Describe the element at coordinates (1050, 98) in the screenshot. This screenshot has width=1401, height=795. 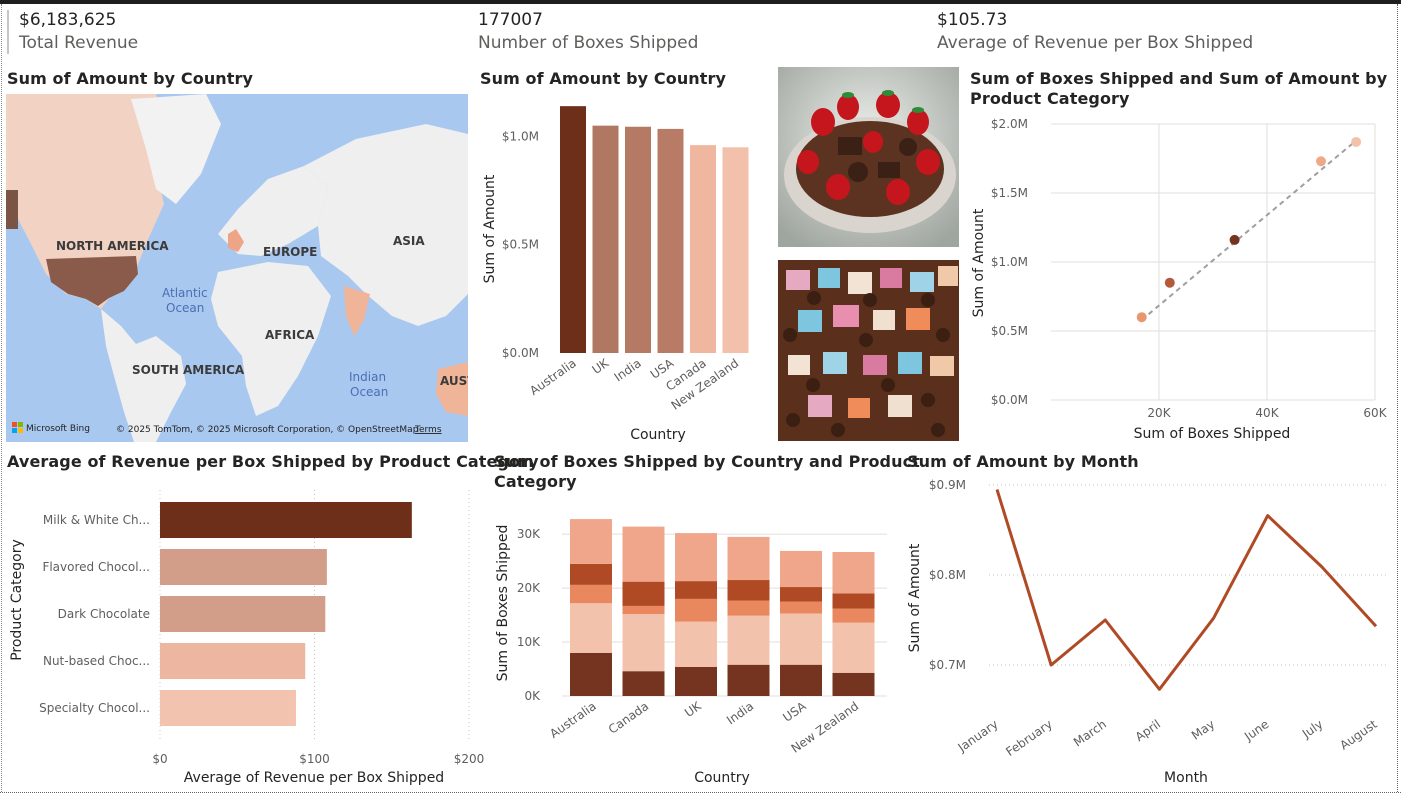
I see `scatter-title-line2: Product Category` at that location.